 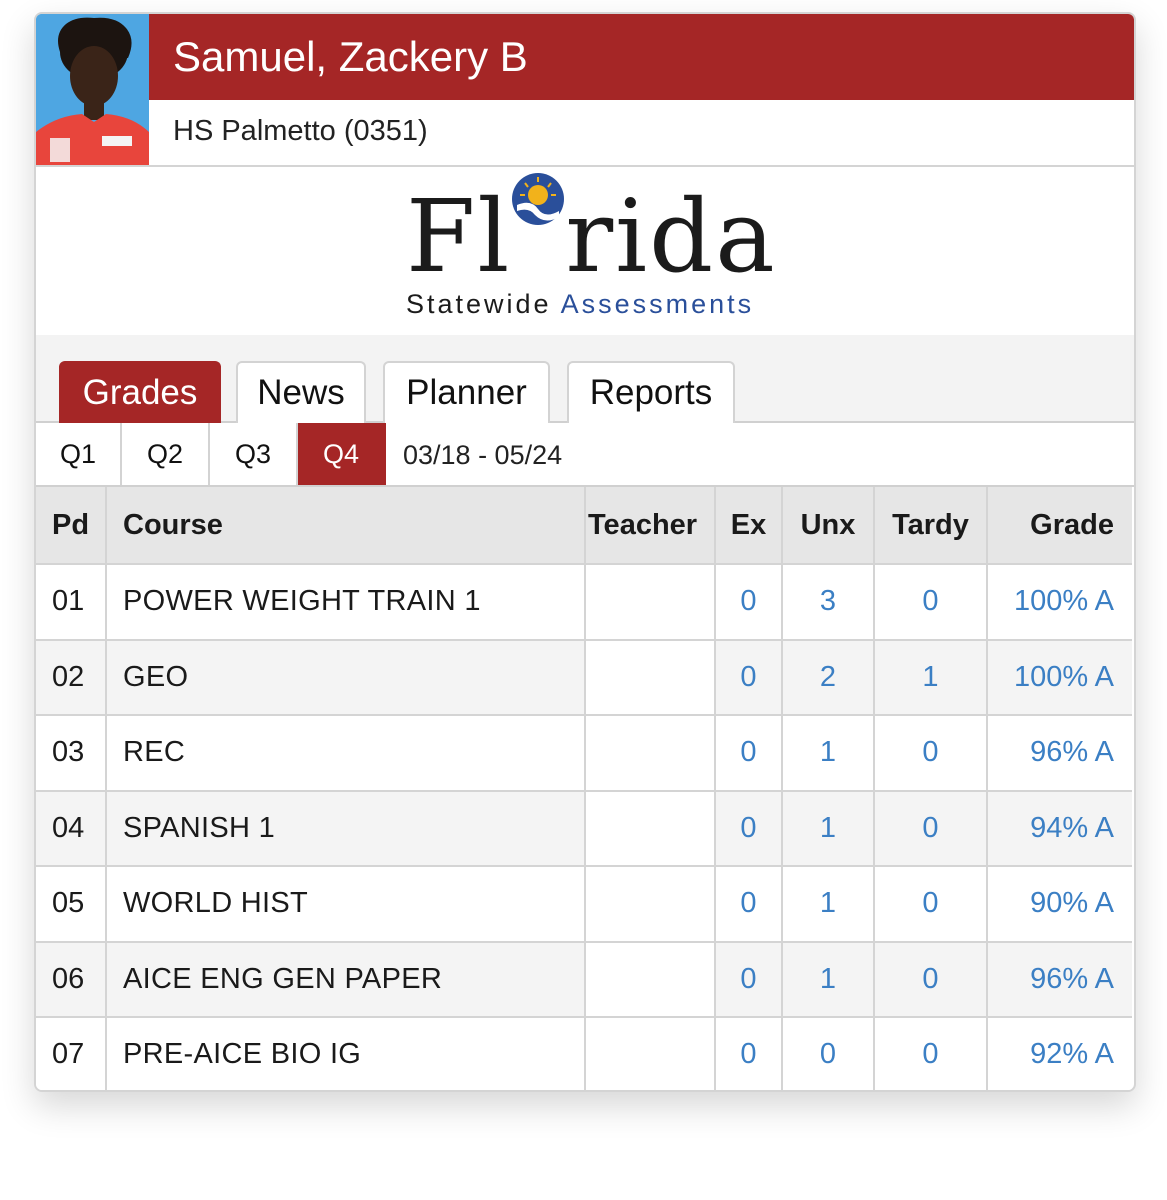 I want to click on row-course: POWER WEIGHT TRAIN 1, so click(x=346, y=602).